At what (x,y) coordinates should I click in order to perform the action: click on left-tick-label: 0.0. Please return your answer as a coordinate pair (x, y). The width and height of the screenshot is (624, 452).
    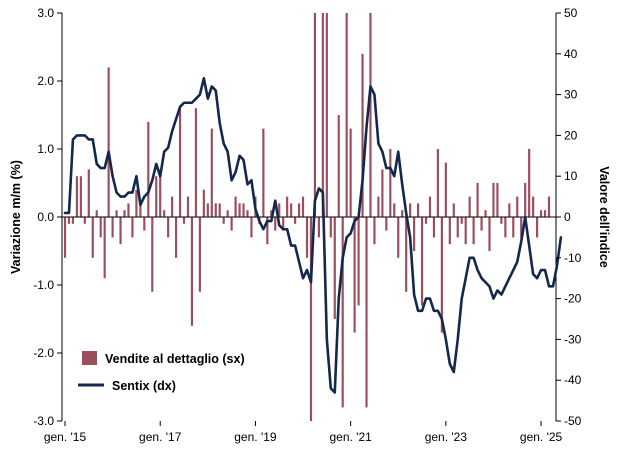
    Looking at the image, I should click on (45, 217).